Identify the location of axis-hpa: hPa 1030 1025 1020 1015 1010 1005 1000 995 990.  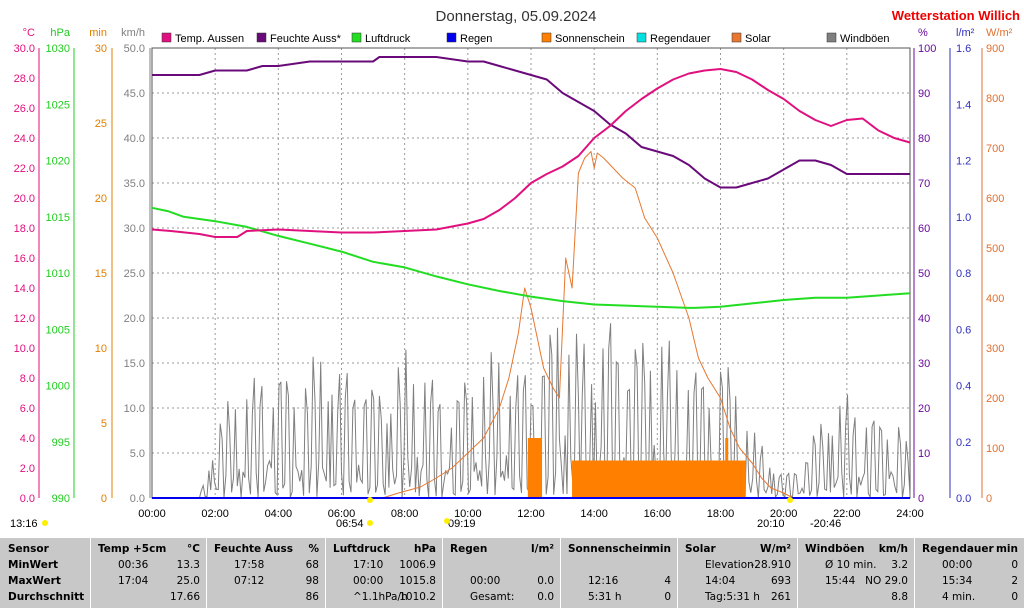
(60, 266).